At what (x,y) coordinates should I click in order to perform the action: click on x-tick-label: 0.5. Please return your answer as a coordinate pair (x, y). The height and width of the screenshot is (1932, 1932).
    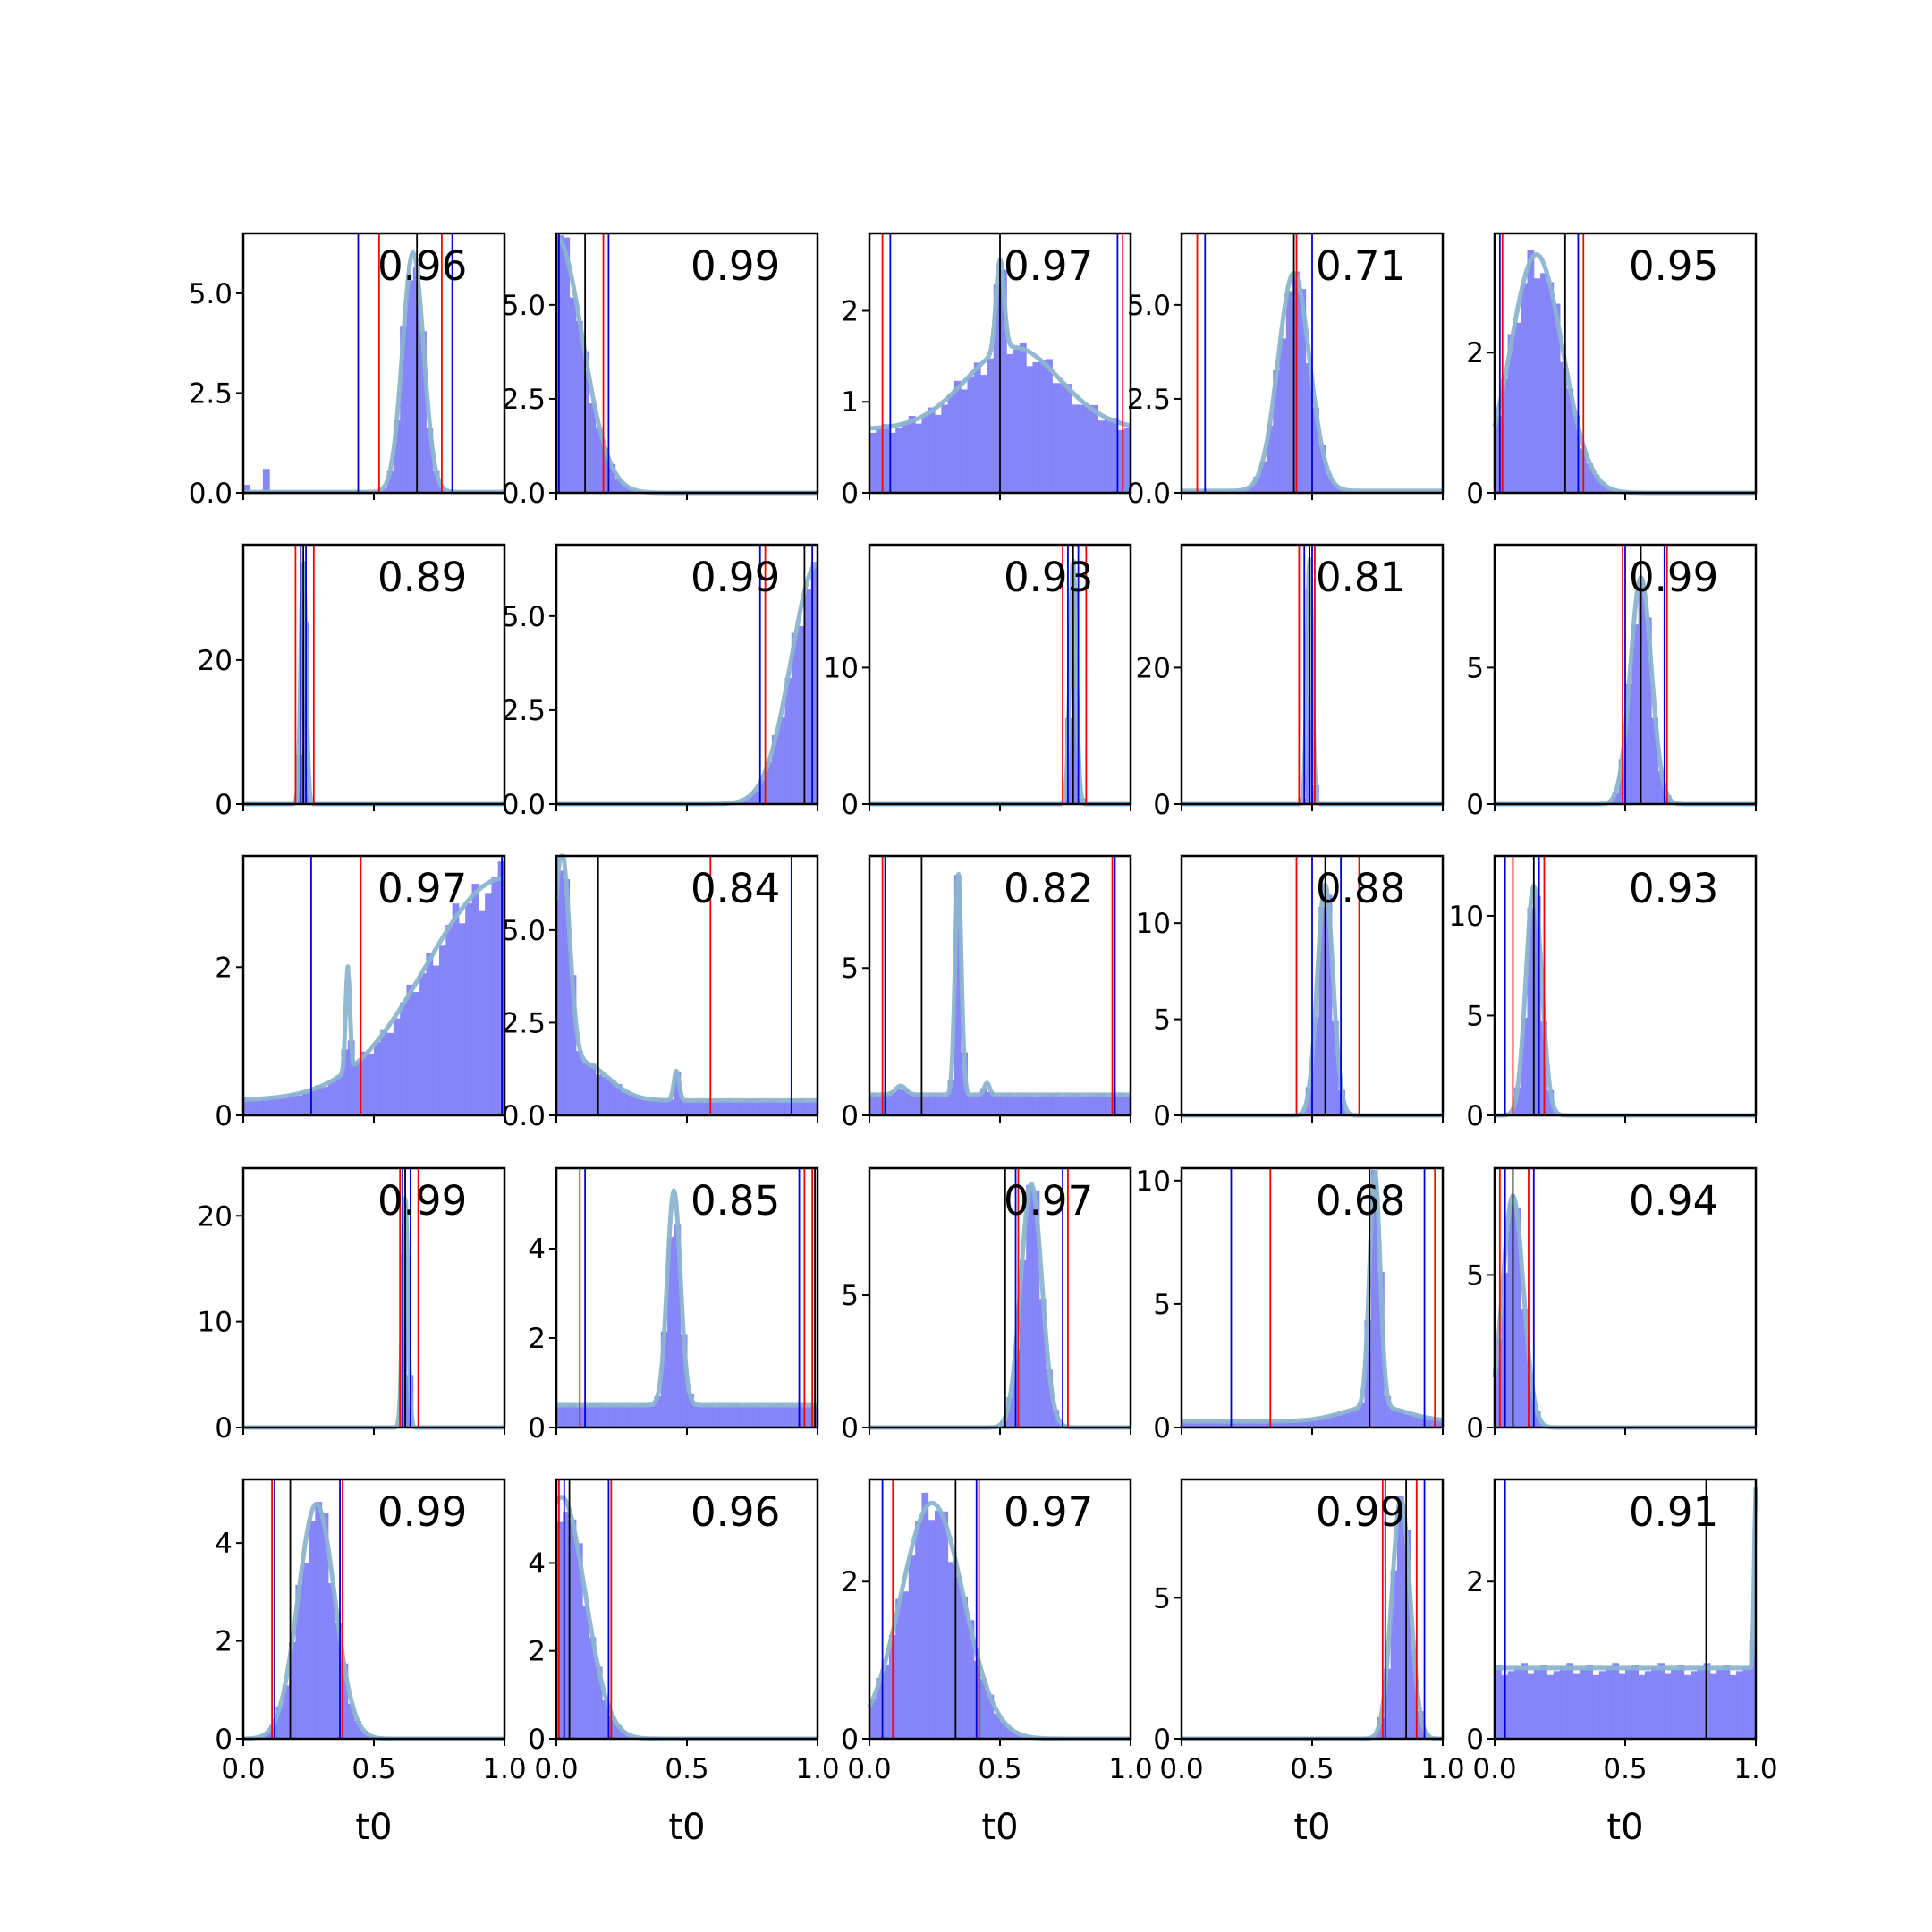
    Looking at the image, I should click on (999, 1769).